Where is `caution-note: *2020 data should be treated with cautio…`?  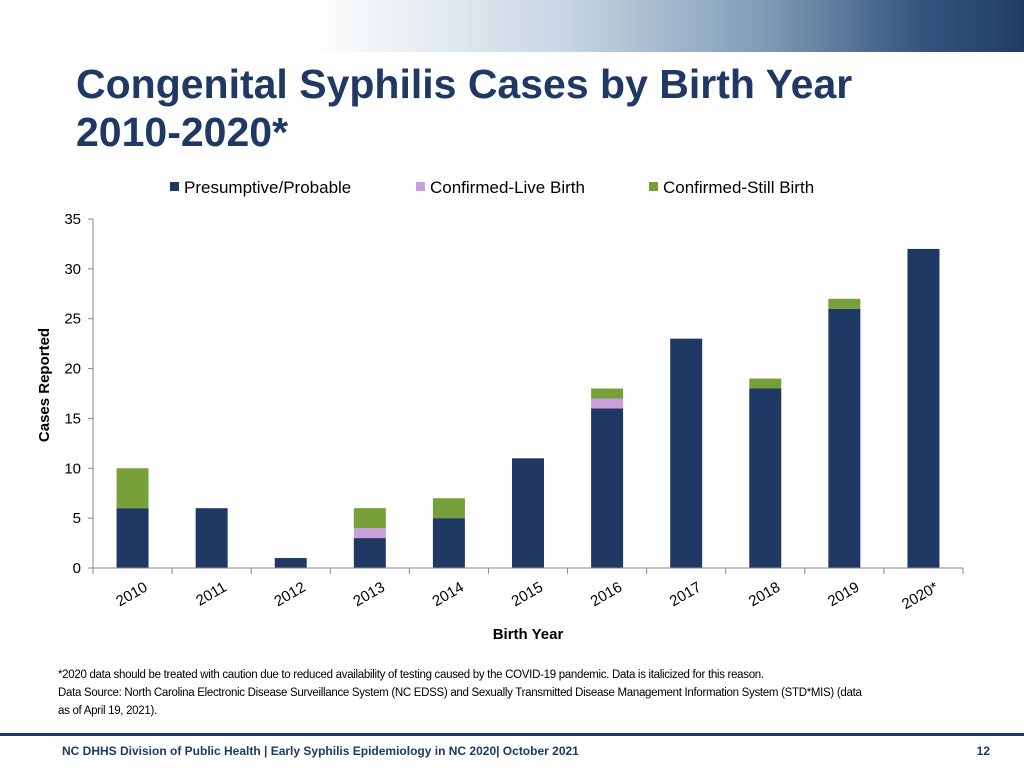
caution-note: *2020 data should be treated with cautio… is located at coordinates (411, 675).